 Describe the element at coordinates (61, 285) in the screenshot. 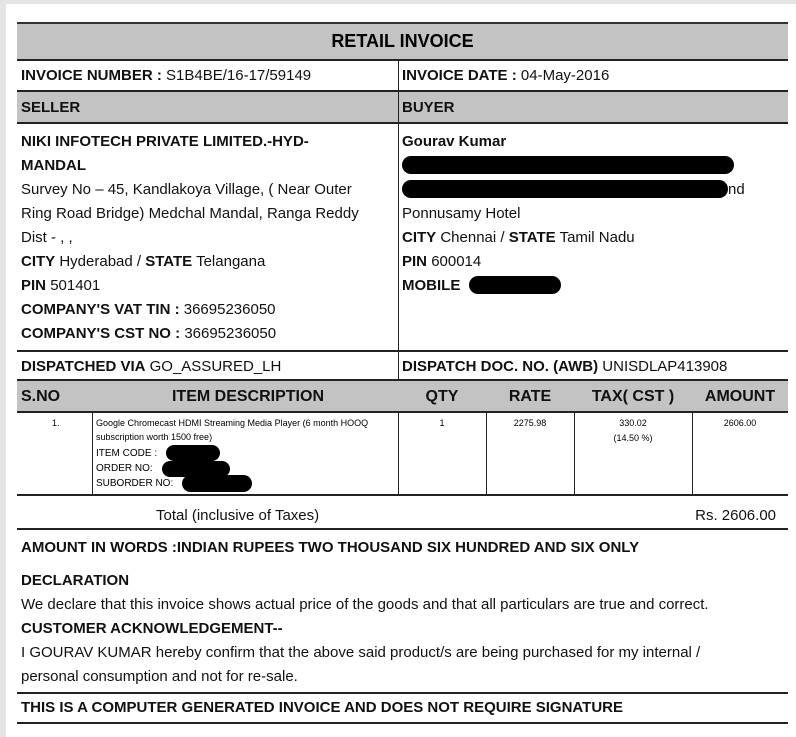

I see `seller-pin: PIN 501401` at that location.